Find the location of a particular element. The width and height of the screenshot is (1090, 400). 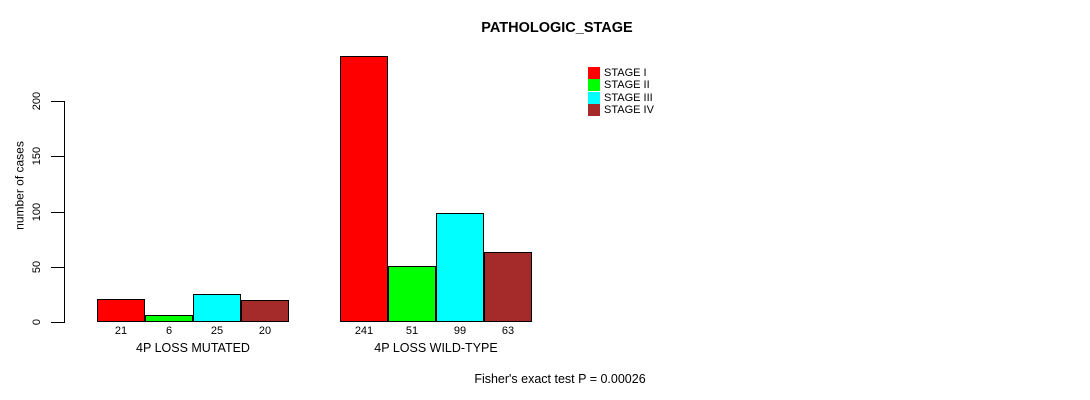

bar-stage-ii-4p-loss-mutated is located at coordinates (169, 318).